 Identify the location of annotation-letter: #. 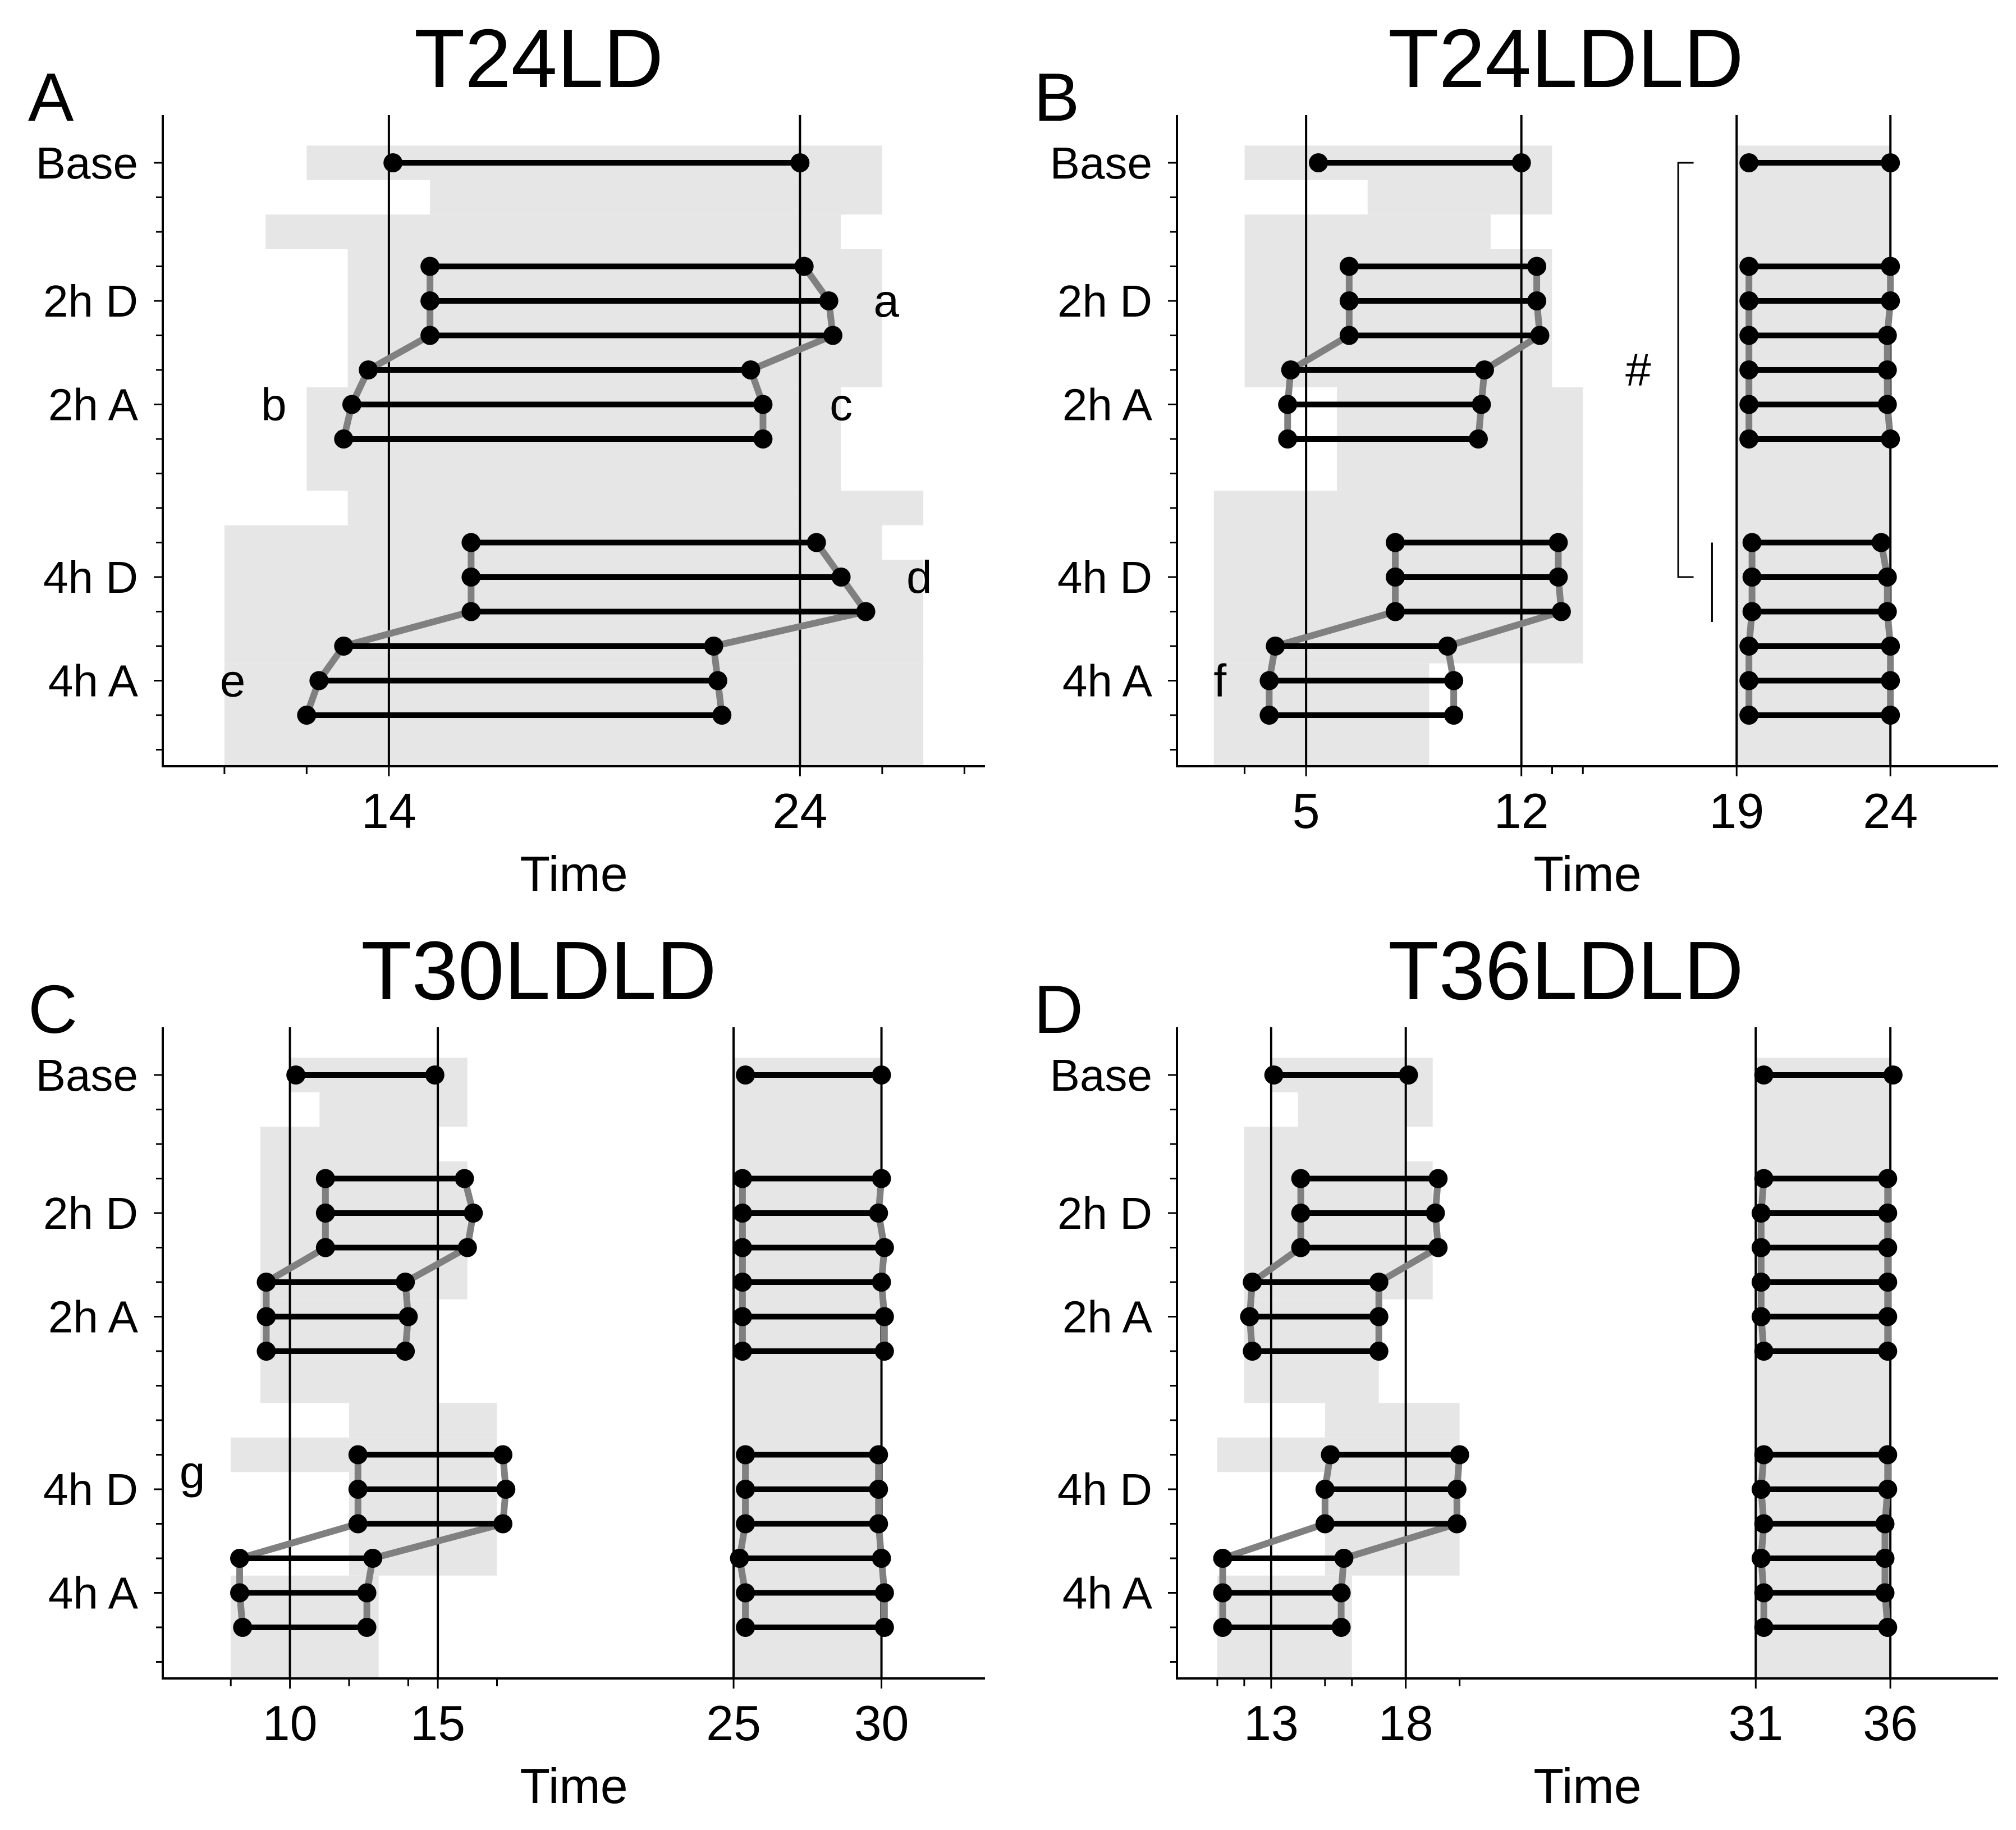
(1638, 370).